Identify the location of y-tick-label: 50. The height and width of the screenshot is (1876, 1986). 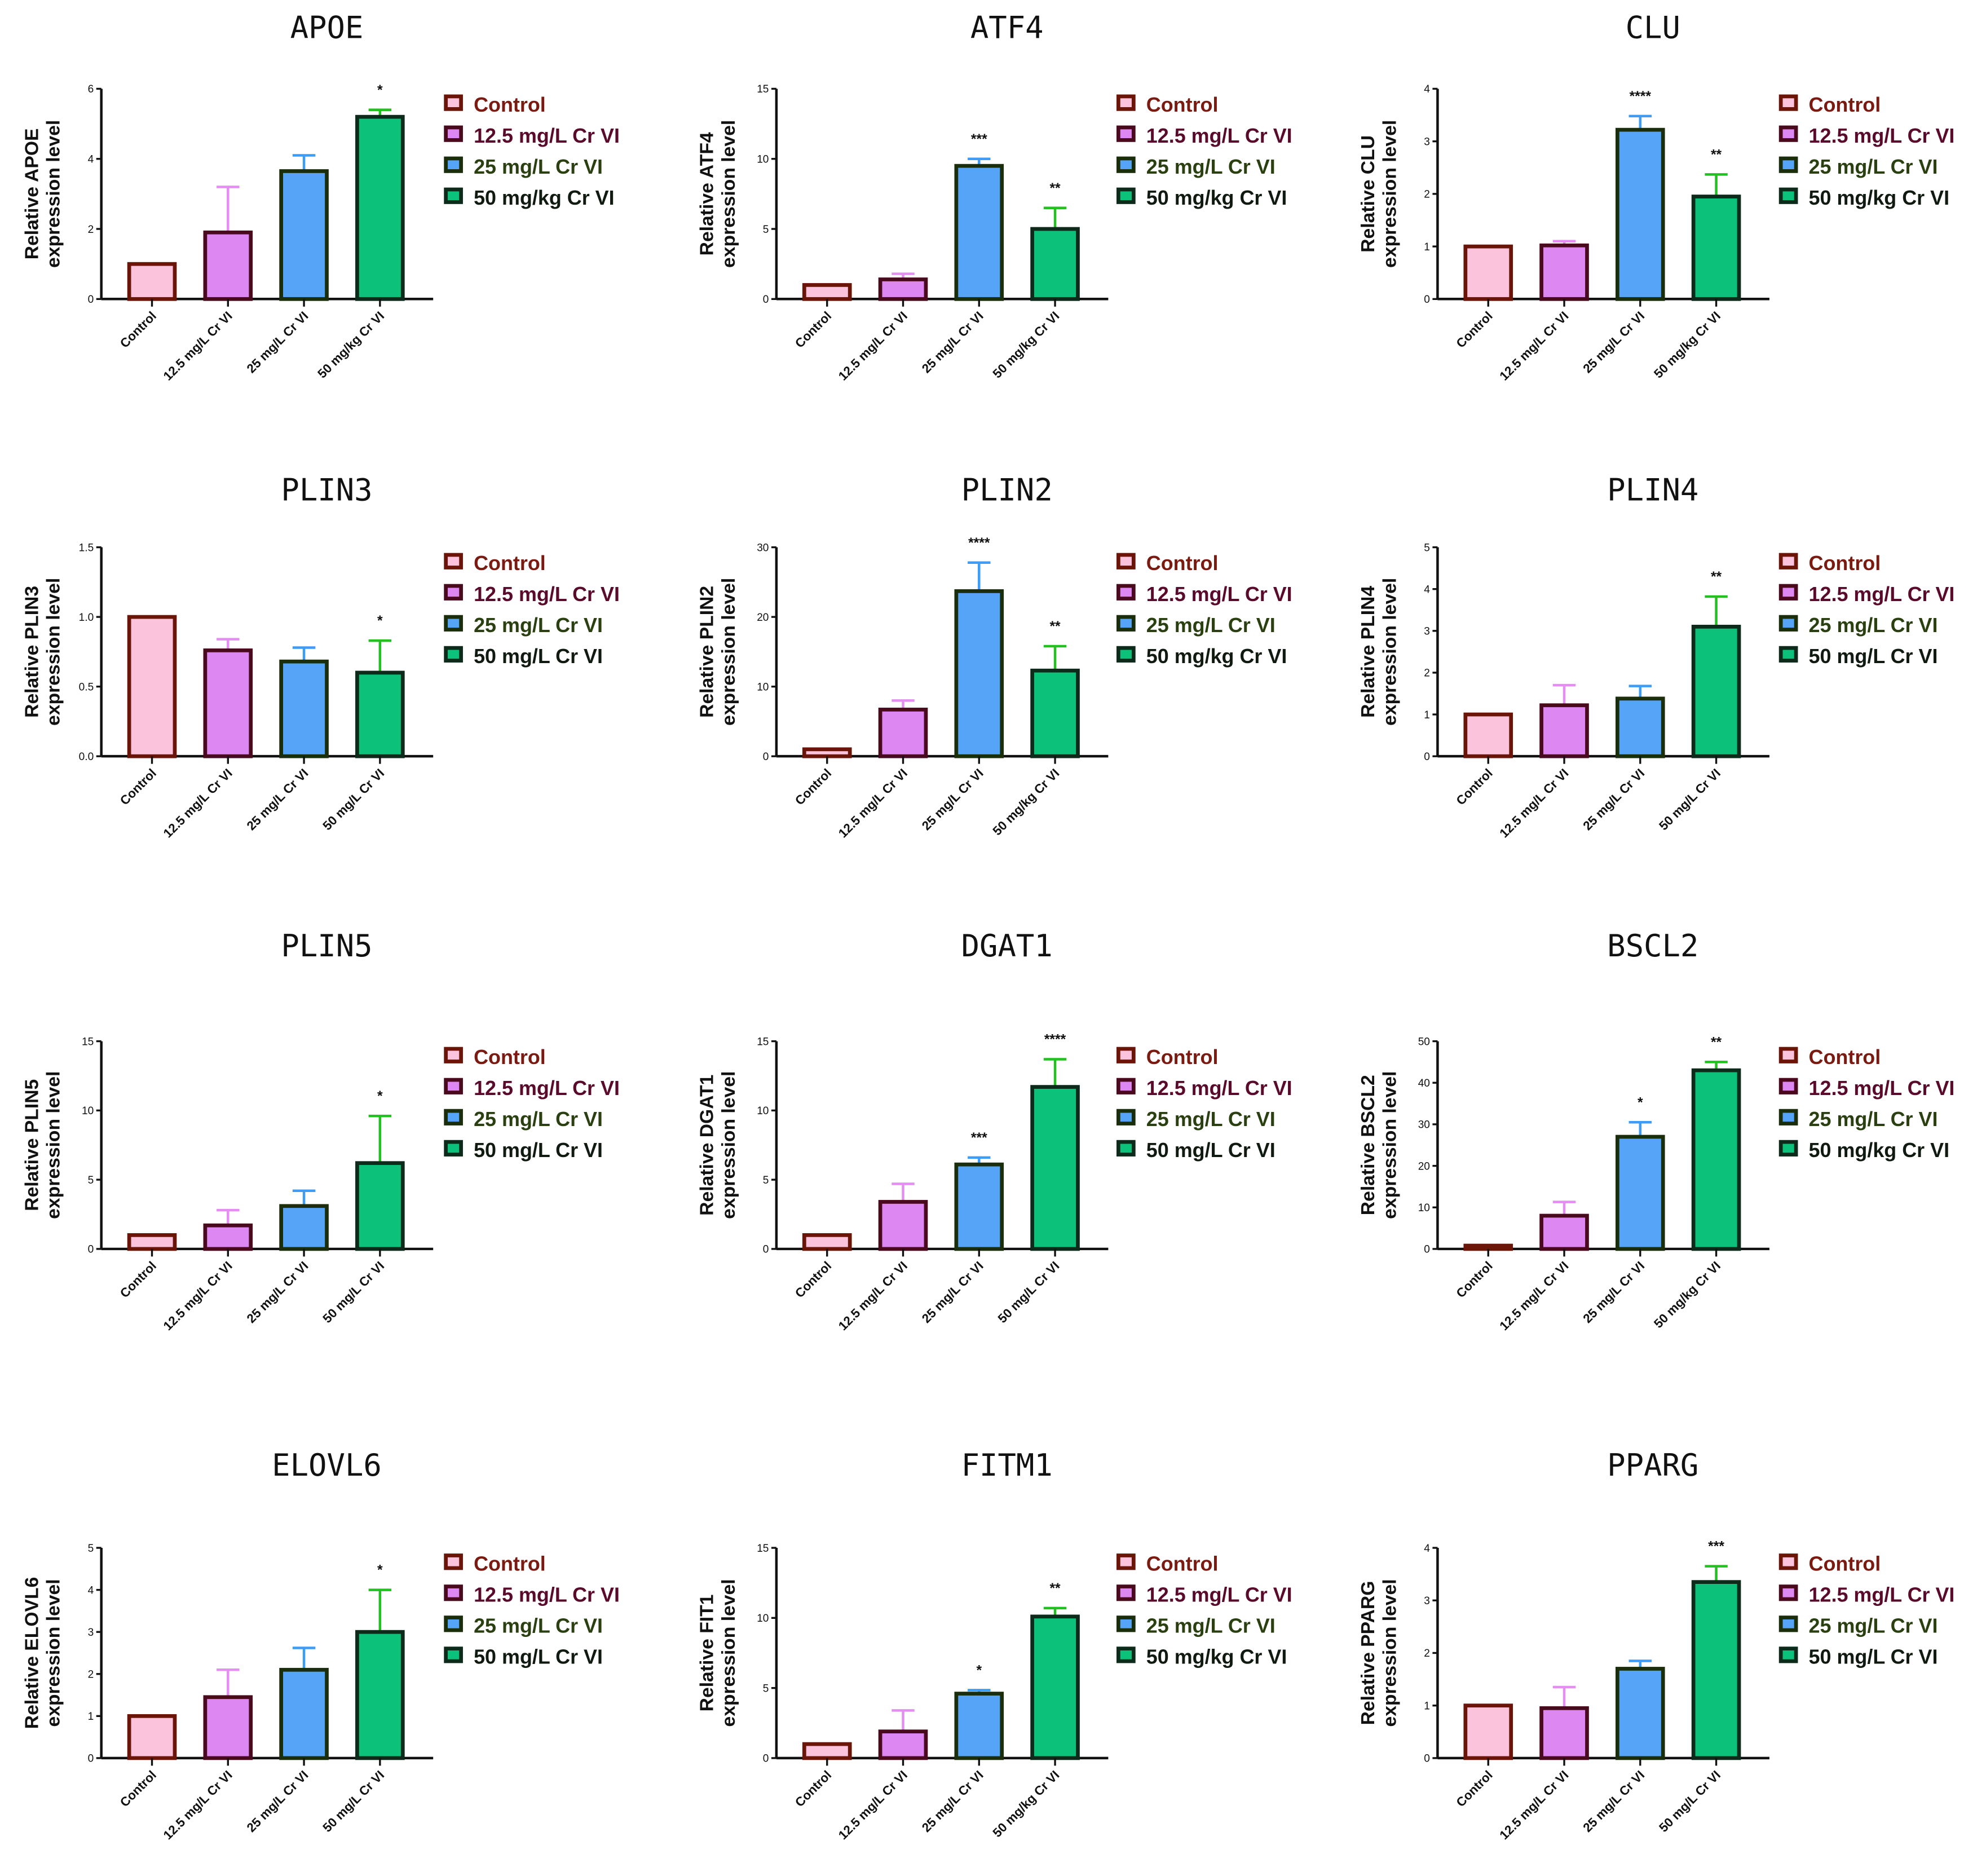
(1424, 1042).